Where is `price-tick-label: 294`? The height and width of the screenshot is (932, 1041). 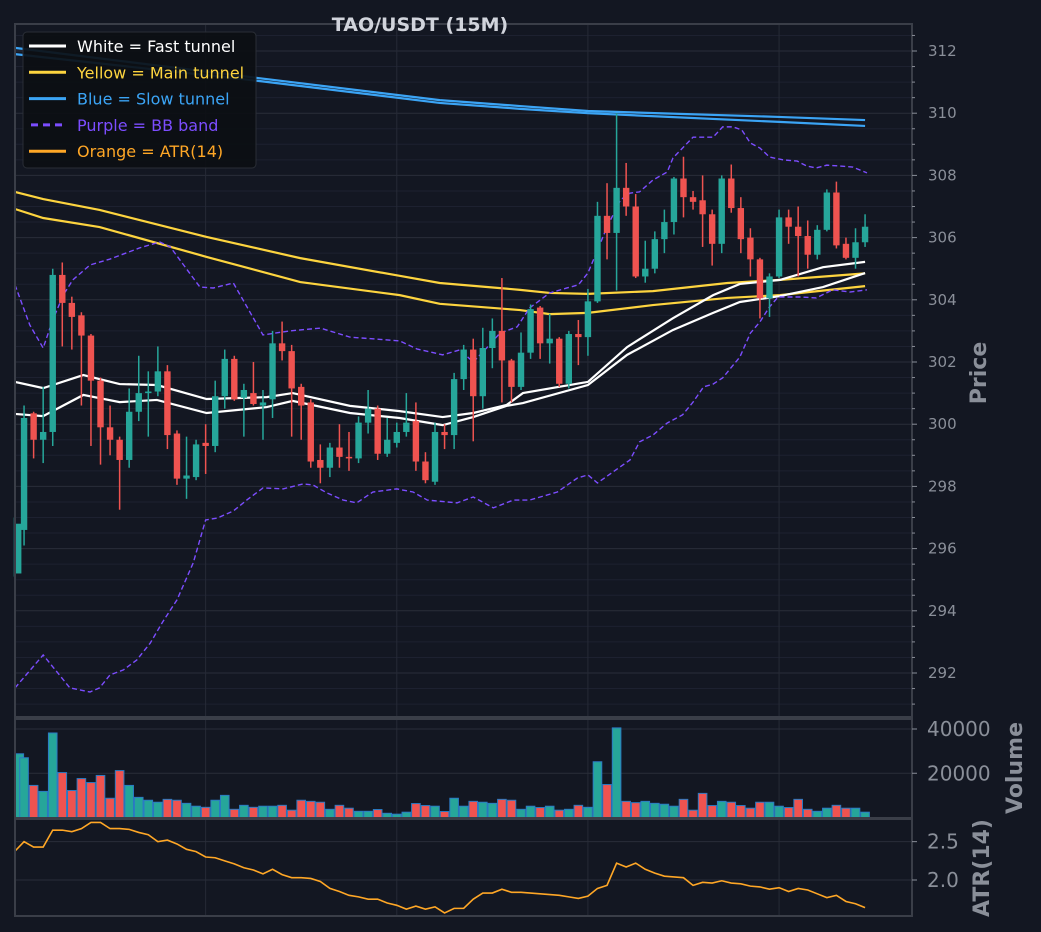
price-tick-label: 294 is located at coordinates (942, 611).